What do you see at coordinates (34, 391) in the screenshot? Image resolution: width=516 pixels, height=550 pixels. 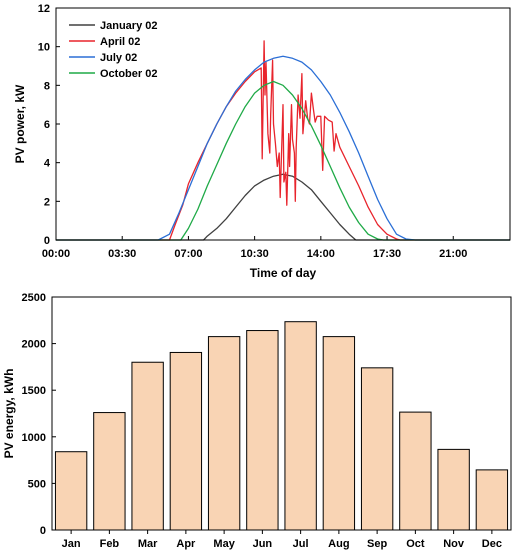 I see `y-tick-label: 1500` at bounding box center [34, 391].